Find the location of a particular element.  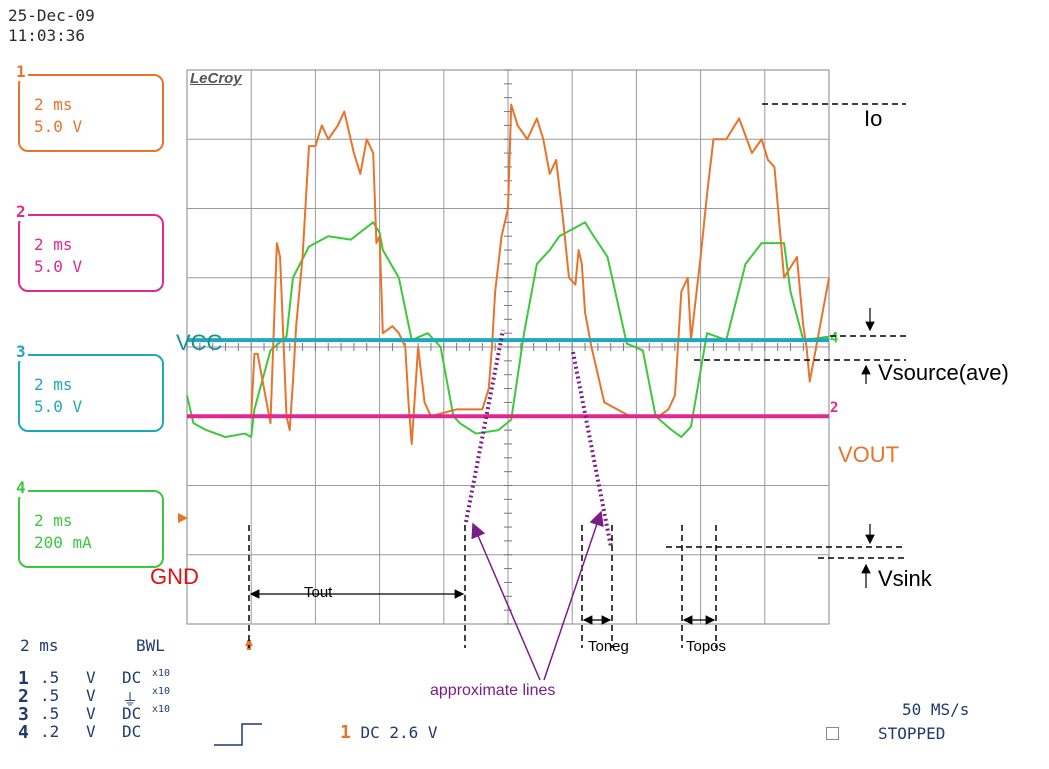

channel-3-number: 3 is located at coordinates (21, 351).